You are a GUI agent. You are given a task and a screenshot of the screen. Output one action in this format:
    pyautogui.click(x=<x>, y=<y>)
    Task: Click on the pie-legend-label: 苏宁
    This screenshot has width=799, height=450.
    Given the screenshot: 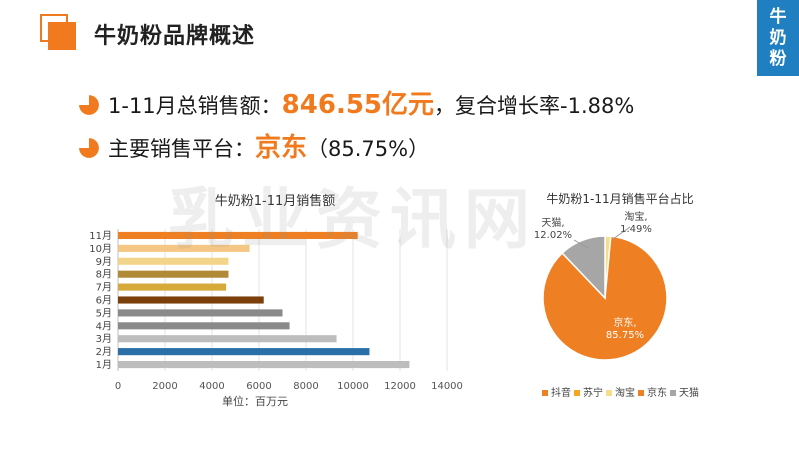 What is the action you would take?
    pyautogui.click(x=593, y=392)
    